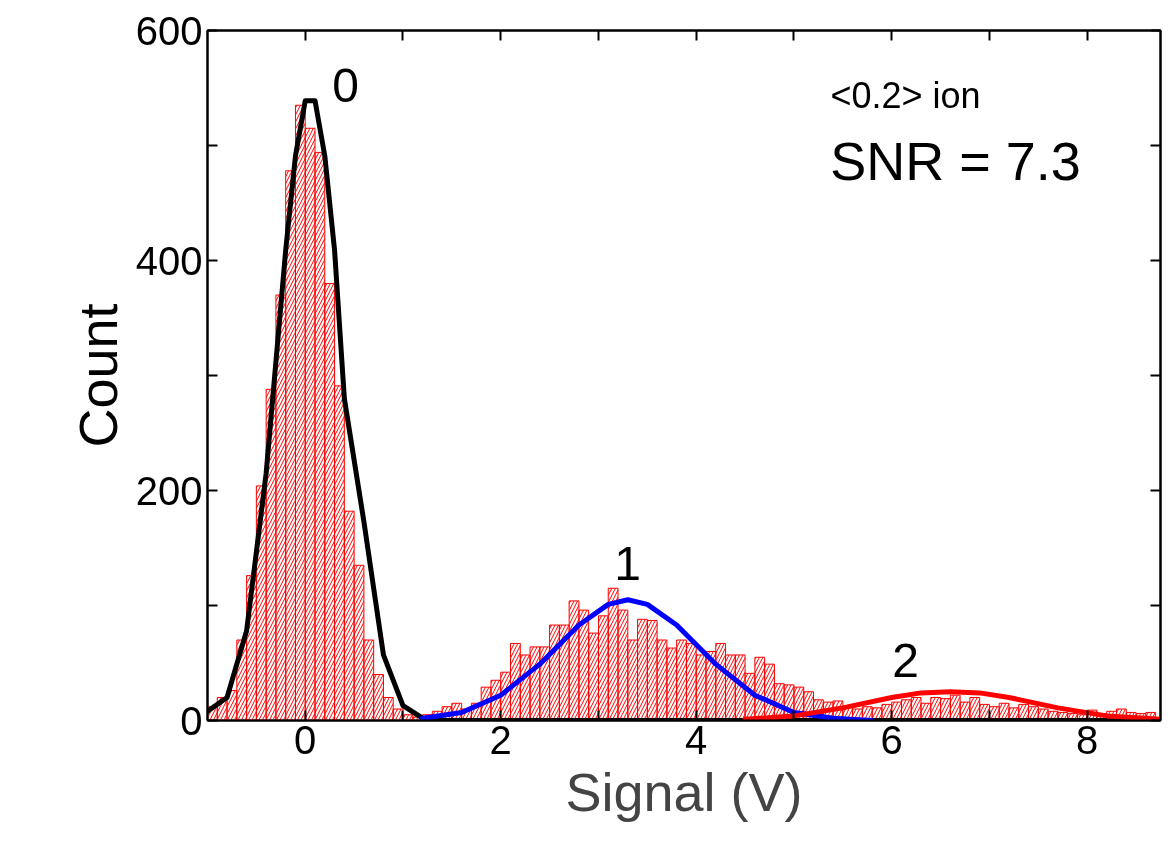 The width and height of the screenshot is (1172, 860). Describe the element at coordinates (345, 85) in the screenshot. I see `annotation: 0` at that location.